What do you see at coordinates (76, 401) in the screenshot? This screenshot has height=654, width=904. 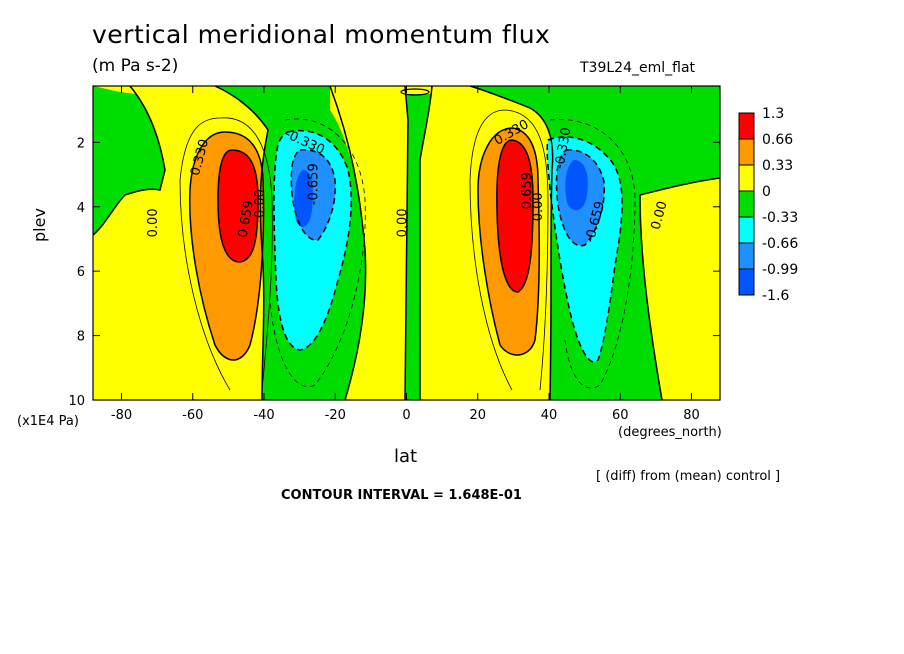 I see `y-tick-label: 10` at bounding box center [76, 401].